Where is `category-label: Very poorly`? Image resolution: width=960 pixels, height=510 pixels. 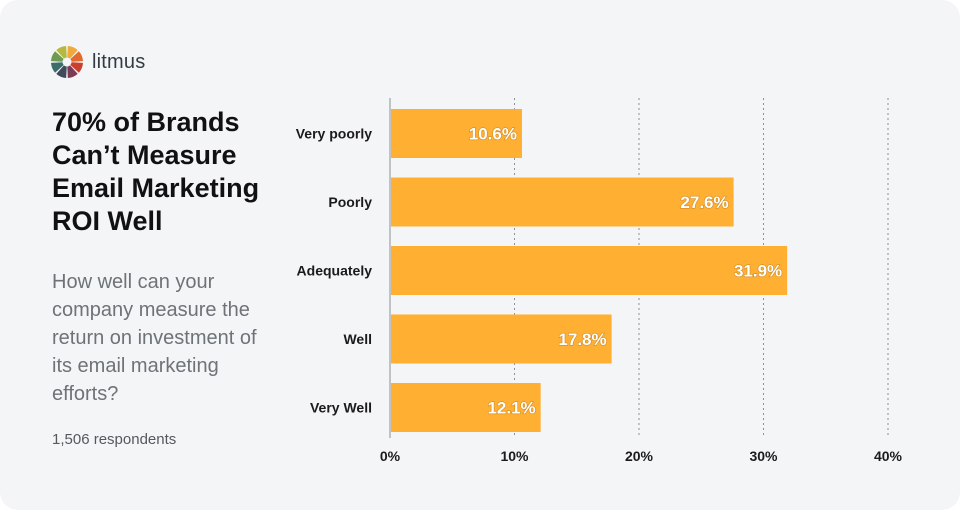
category-label: Very poorly is located at coordinates (334, 134).